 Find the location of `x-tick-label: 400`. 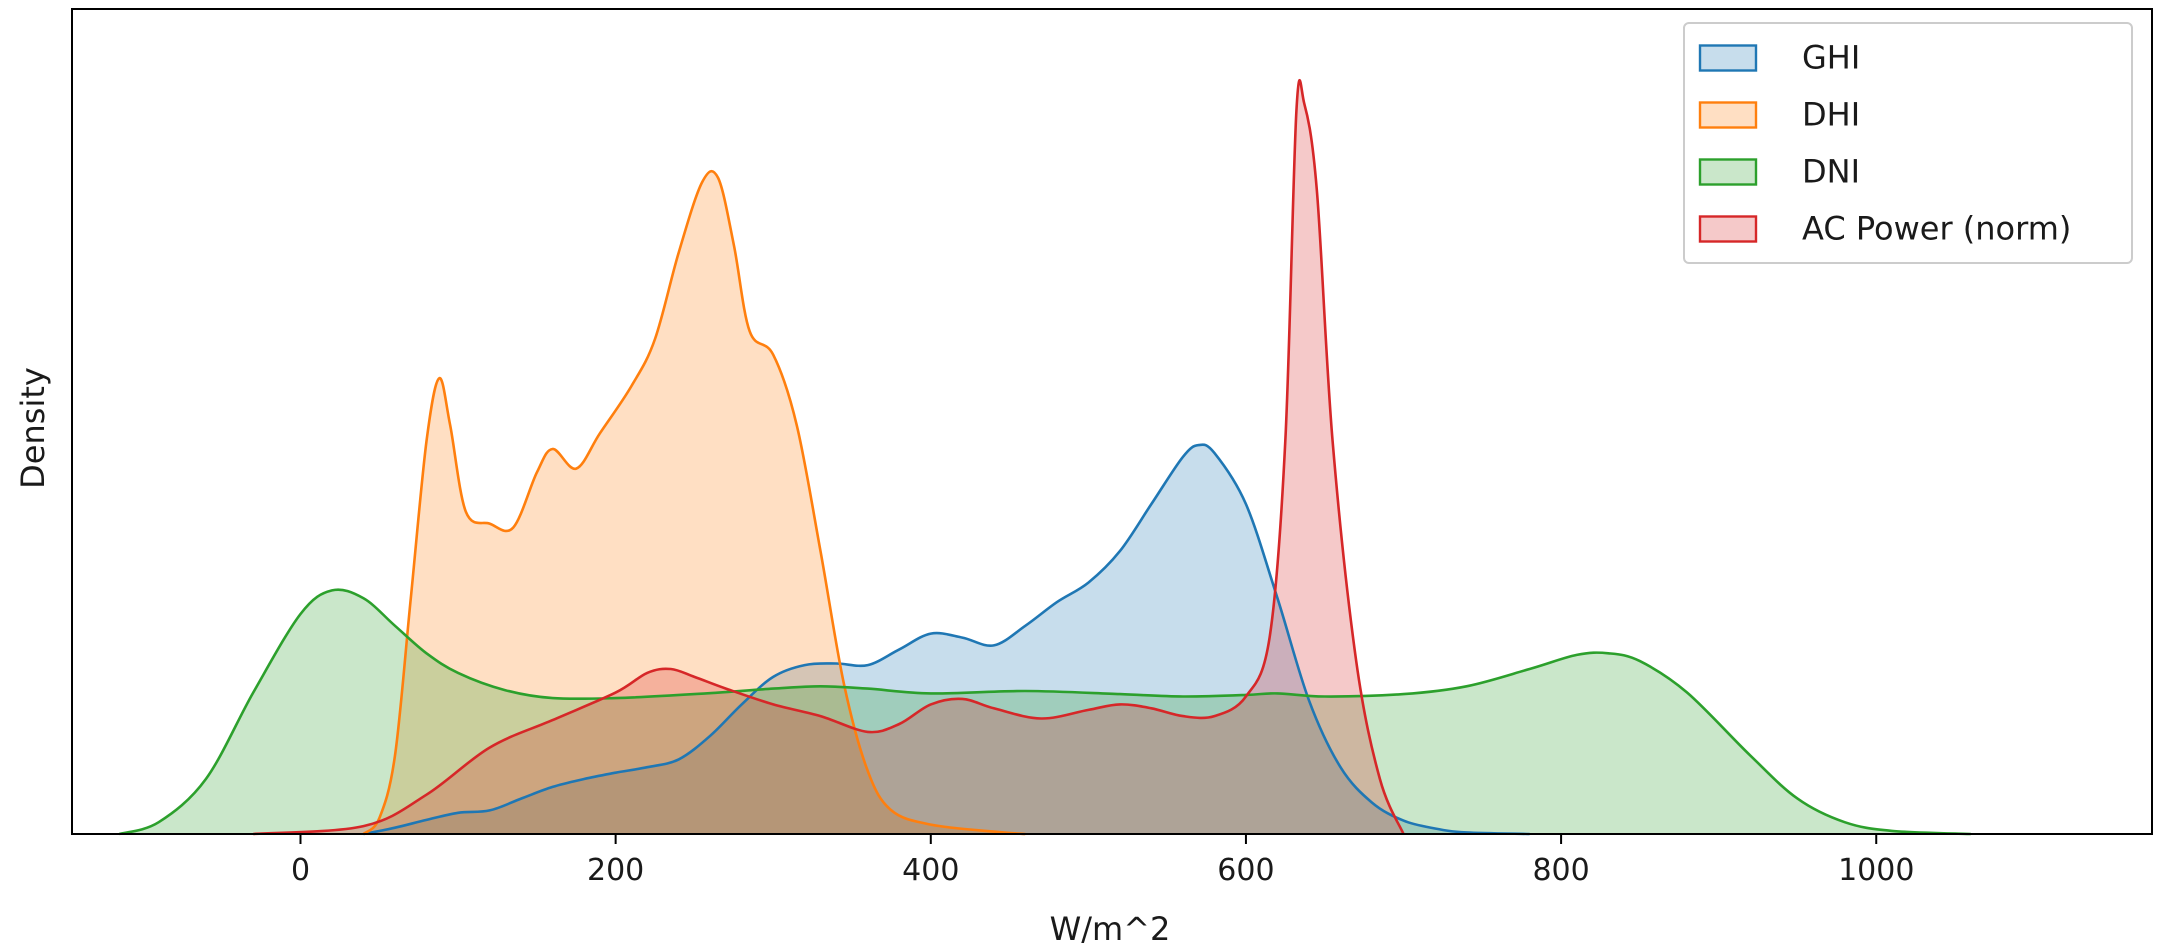

x-tick-label: 400 is located at coordinates (930, 870).